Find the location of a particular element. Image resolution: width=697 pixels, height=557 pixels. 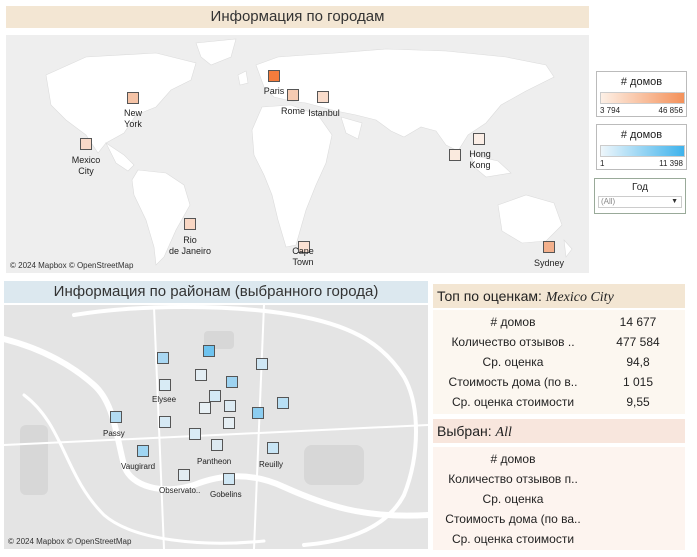

top-rating-title: Топ по оценкам: Mexico City is located at coordinates (559, 296).